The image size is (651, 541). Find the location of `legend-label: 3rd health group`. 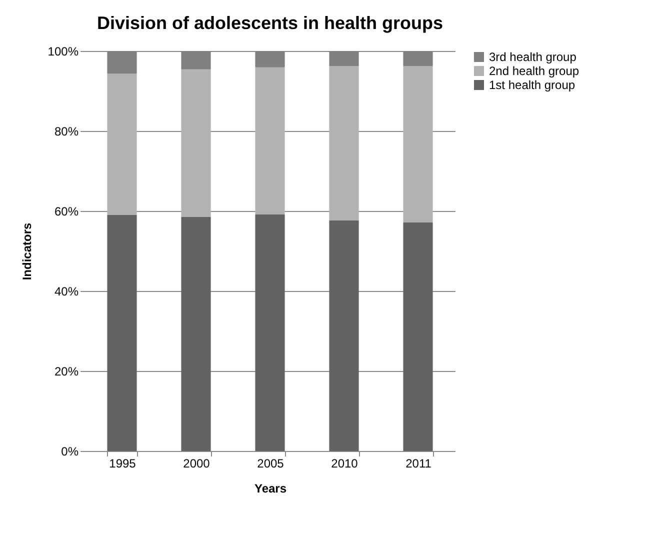

legend-label: 3rd health group is located at coordinates (533, 57).